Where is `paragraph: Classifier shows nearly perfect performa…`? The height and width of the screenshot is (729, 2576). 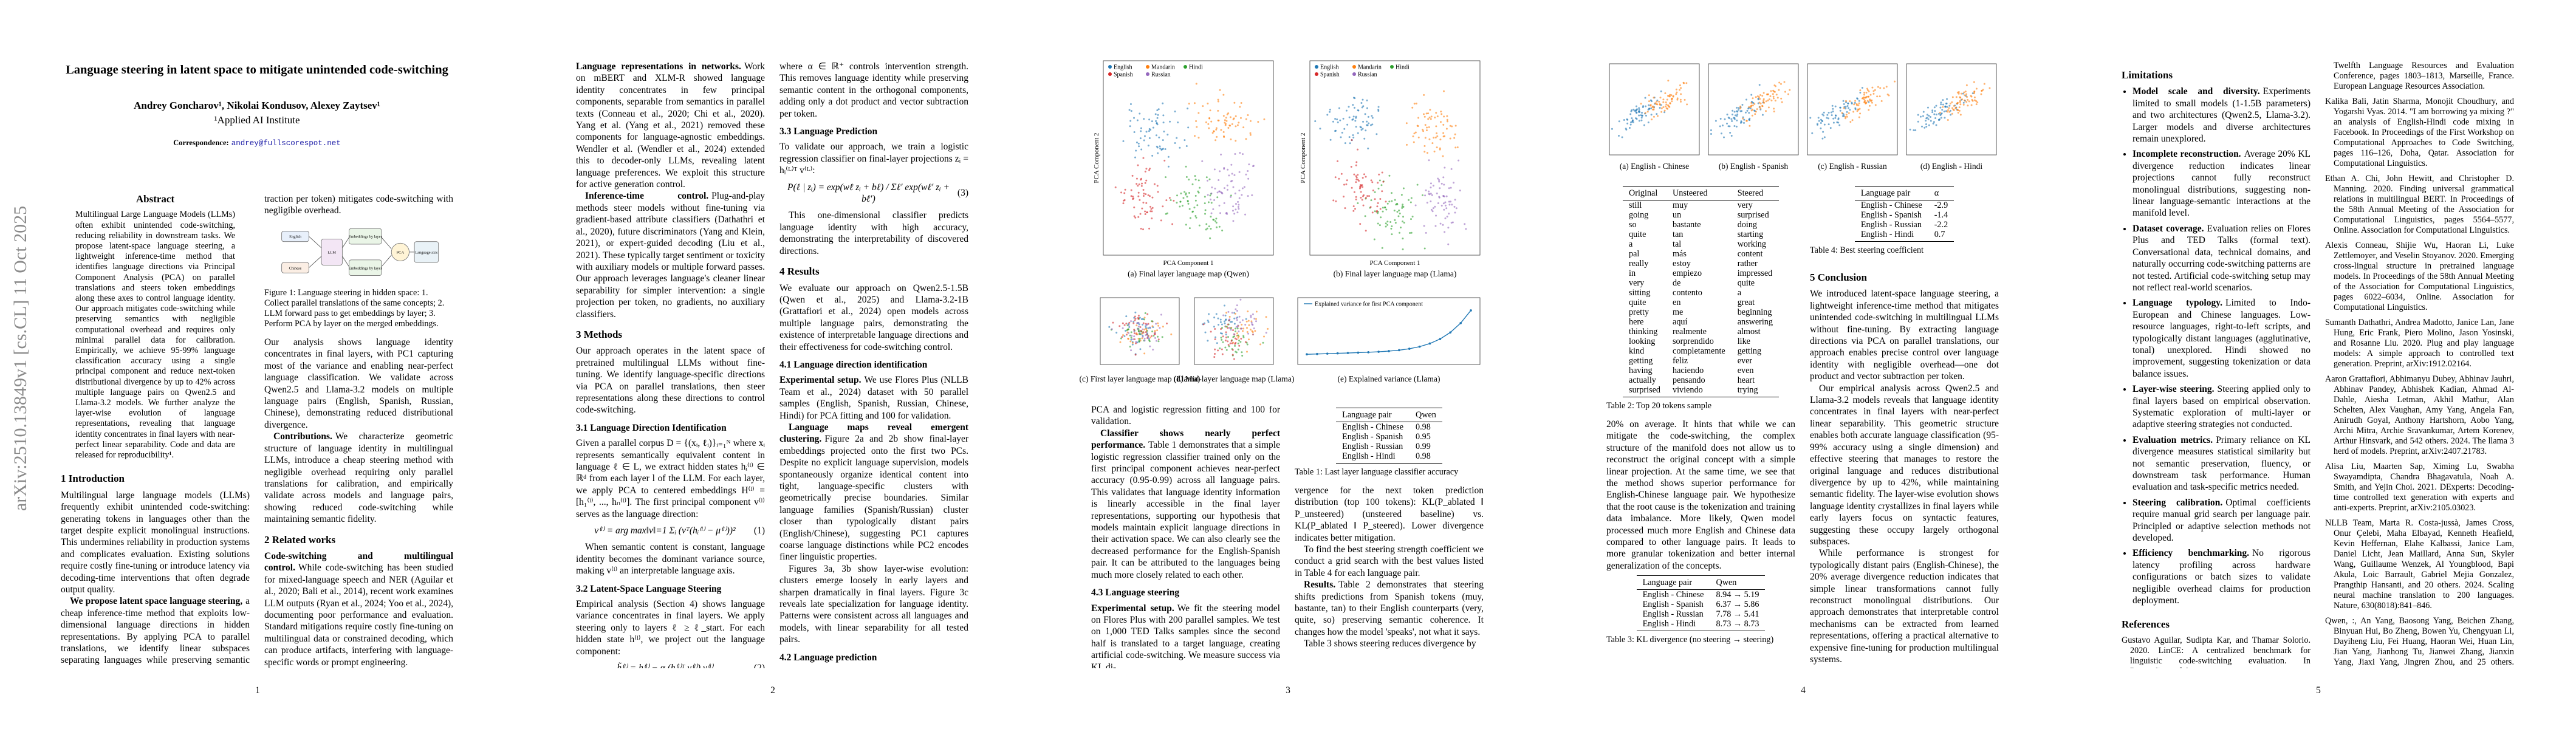 paragraph: Classifier shows nearly perfect performa… is located at coordinates (1185, 504).